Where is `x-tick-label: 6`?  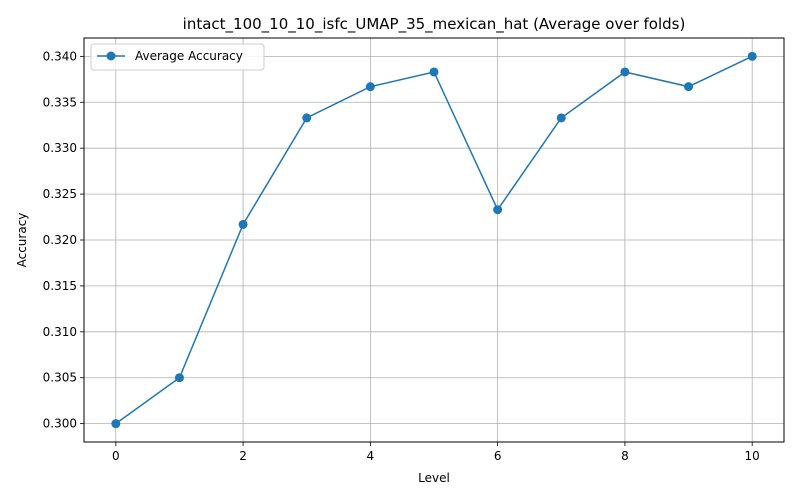
x-tick-label: 6 is located at coordinates (498, 456).